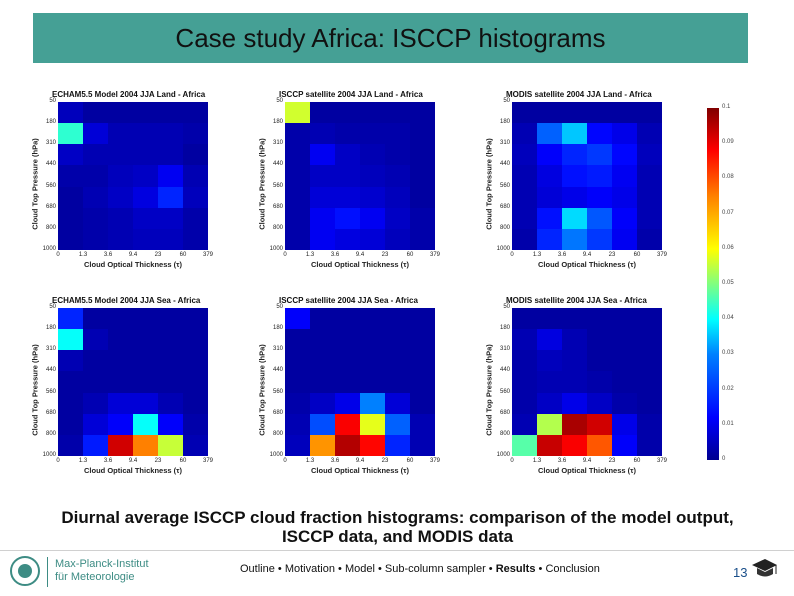 The width and height of the screenshot is (794, 596). I want to click on panel-title: ISCCP satellite 2004 JJA Sea - Africa, so click(348, 300).